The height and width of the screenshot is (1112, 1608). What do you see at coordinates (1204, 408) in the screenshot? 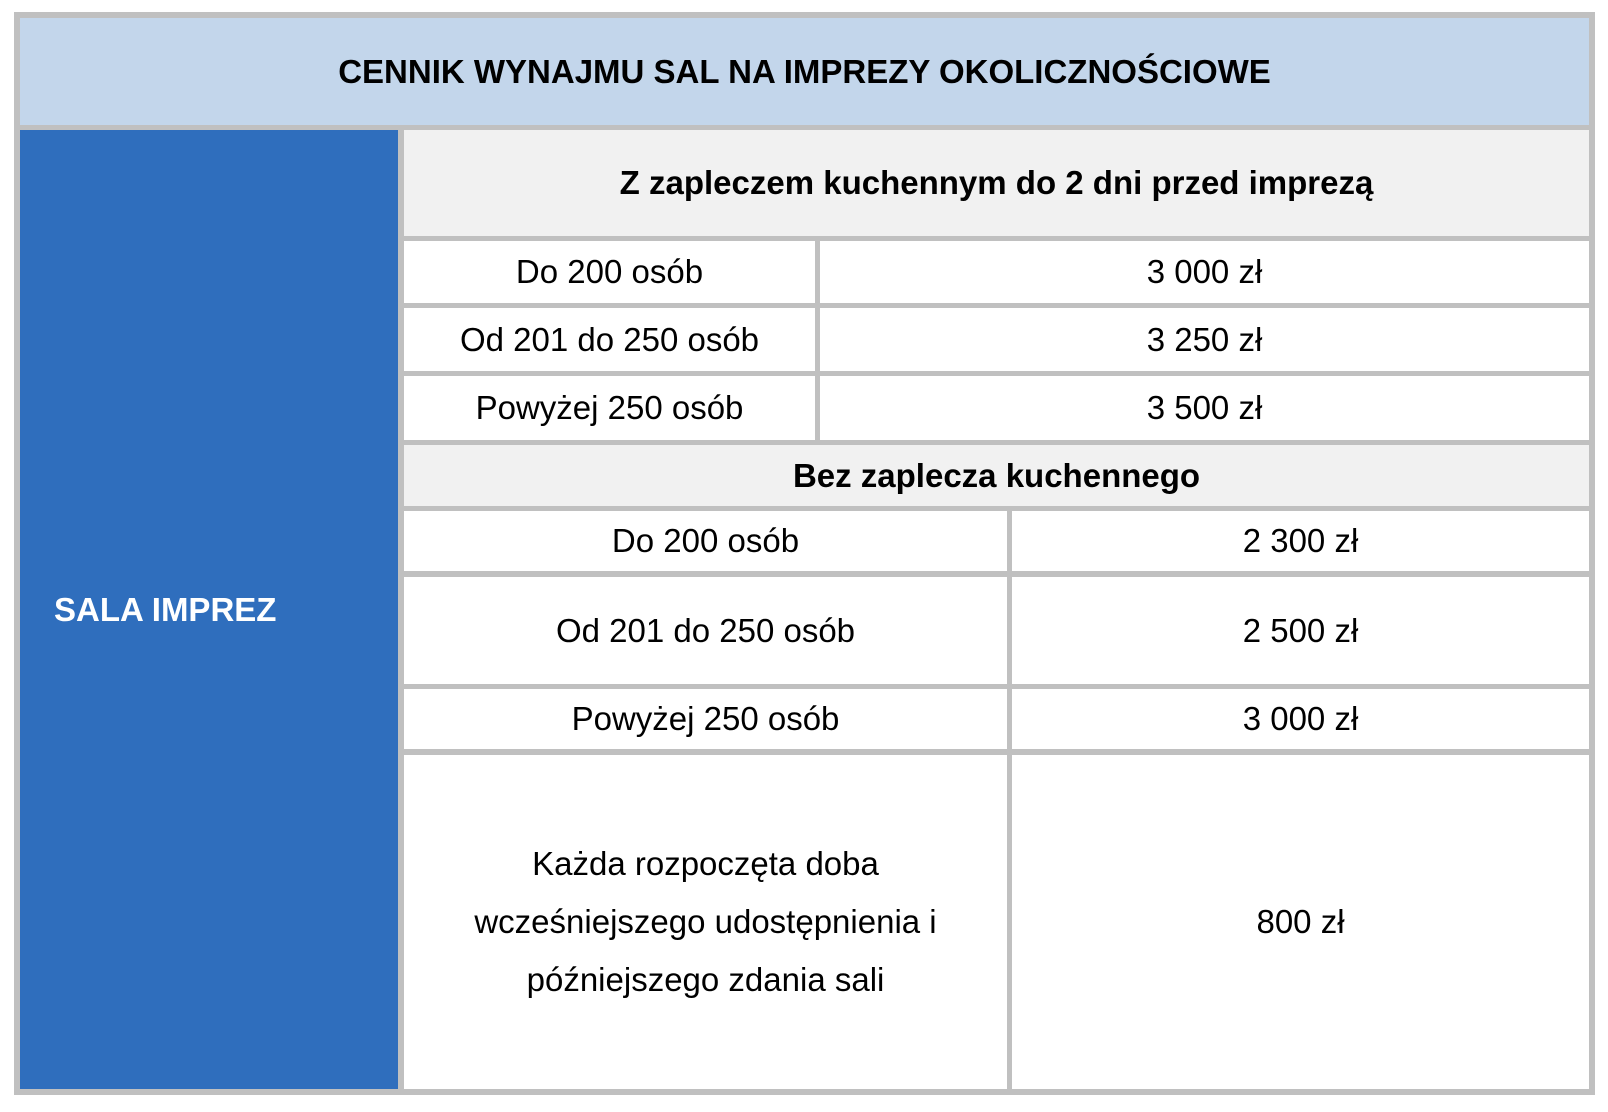
I see `row-price: 3 500 zł` at bounding box center [1204, 408].